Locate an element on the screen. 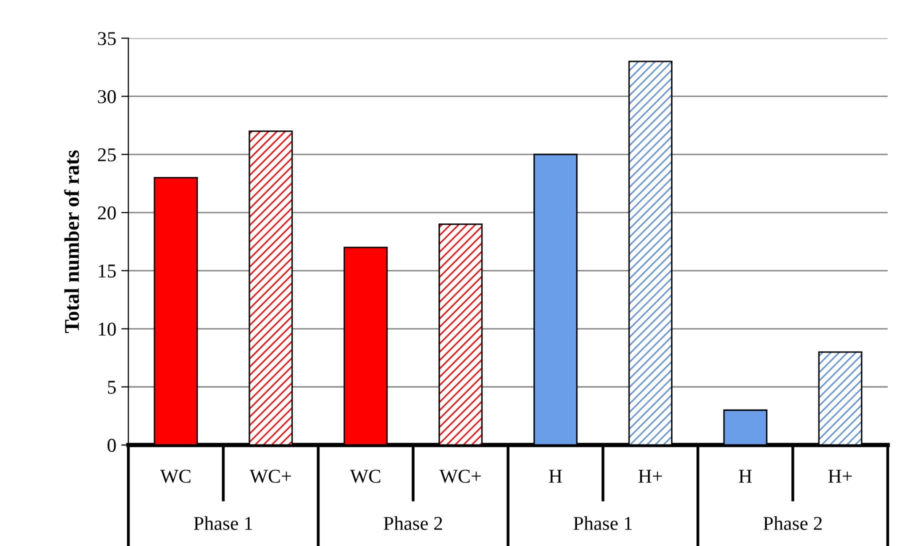 The height and width of the screenshot is (546, 904). y-tick-label: 30 is located at coordinates (107, 97).